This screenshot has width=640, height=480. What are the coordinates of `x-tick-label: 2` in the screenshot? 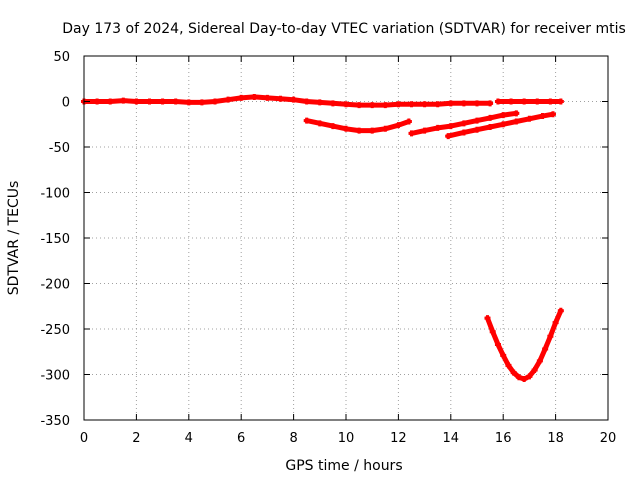 It's located at (136, 438).